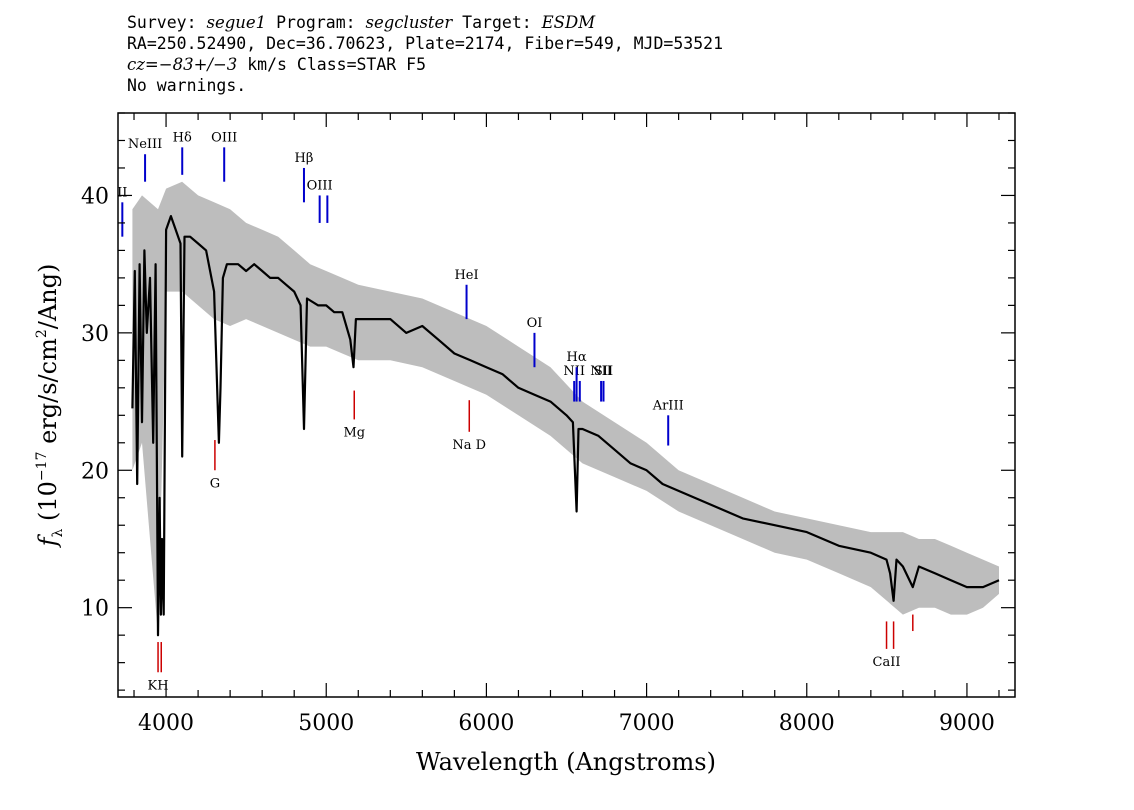  What do you see at coordinates (535, 323) in the screenshot?
I see `emission-line-label: OI` at bounding box center [535, 323].